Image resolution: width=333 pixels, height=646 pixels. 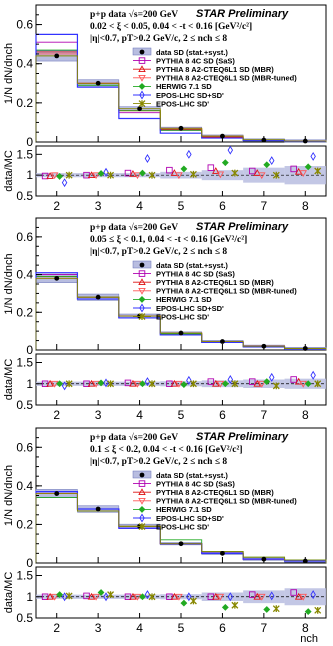 I want to click on y-axis-label: 1/N dN/dnch, so click(x=9, y=73).